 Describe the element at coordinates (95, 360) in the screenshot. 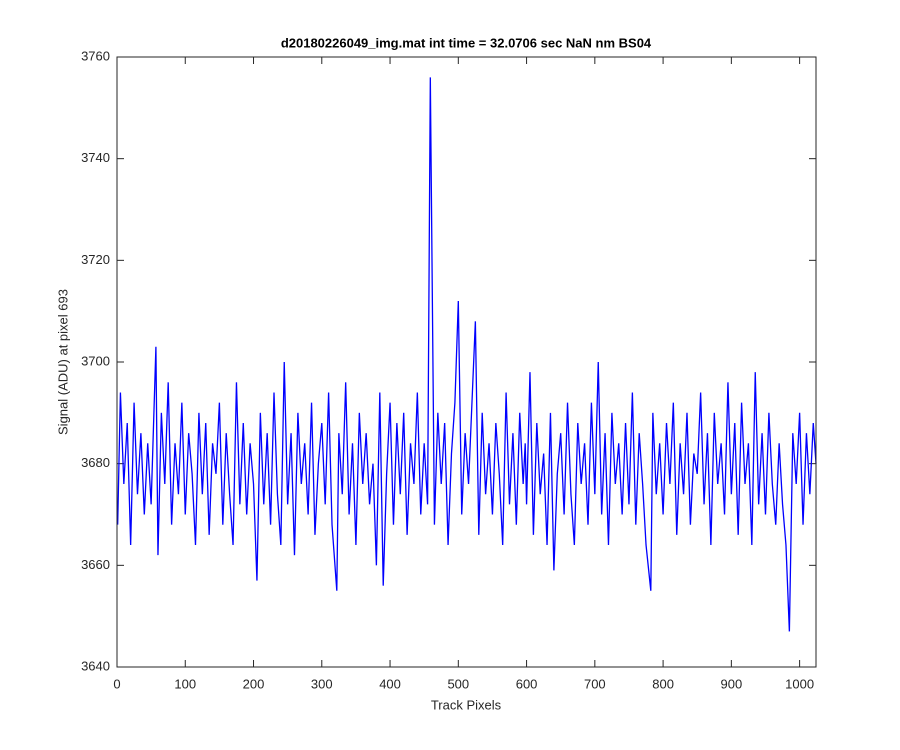

I see `y-tick-label: 3700` at that location.